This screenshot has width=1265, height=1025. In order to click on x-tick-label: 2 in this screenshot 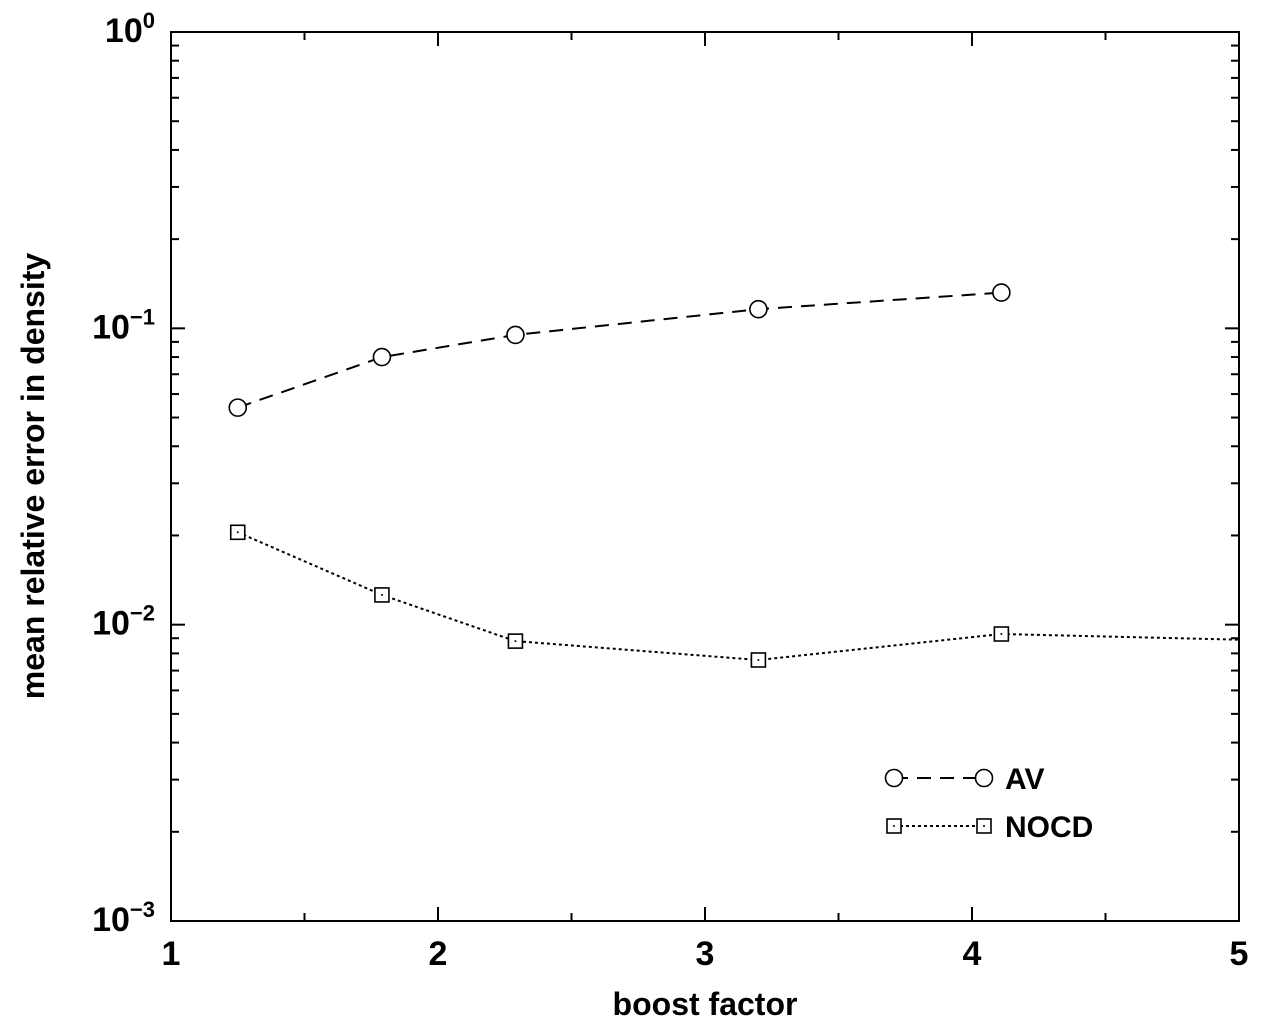, I will do `click(438, 954)`.